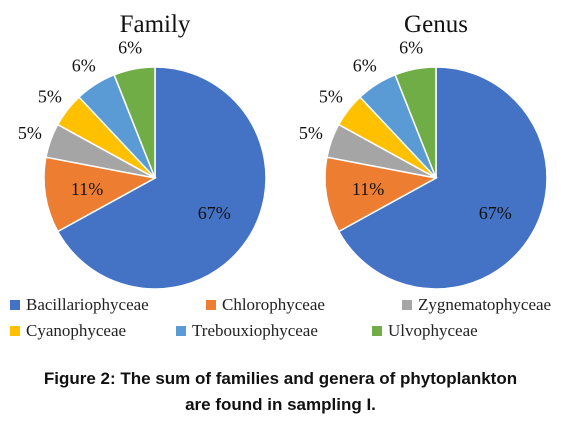 The image size is (561, 425). I want to click on legend-item-trebouxiophyceae: Trebouxiophyceae, so click(274, 331).